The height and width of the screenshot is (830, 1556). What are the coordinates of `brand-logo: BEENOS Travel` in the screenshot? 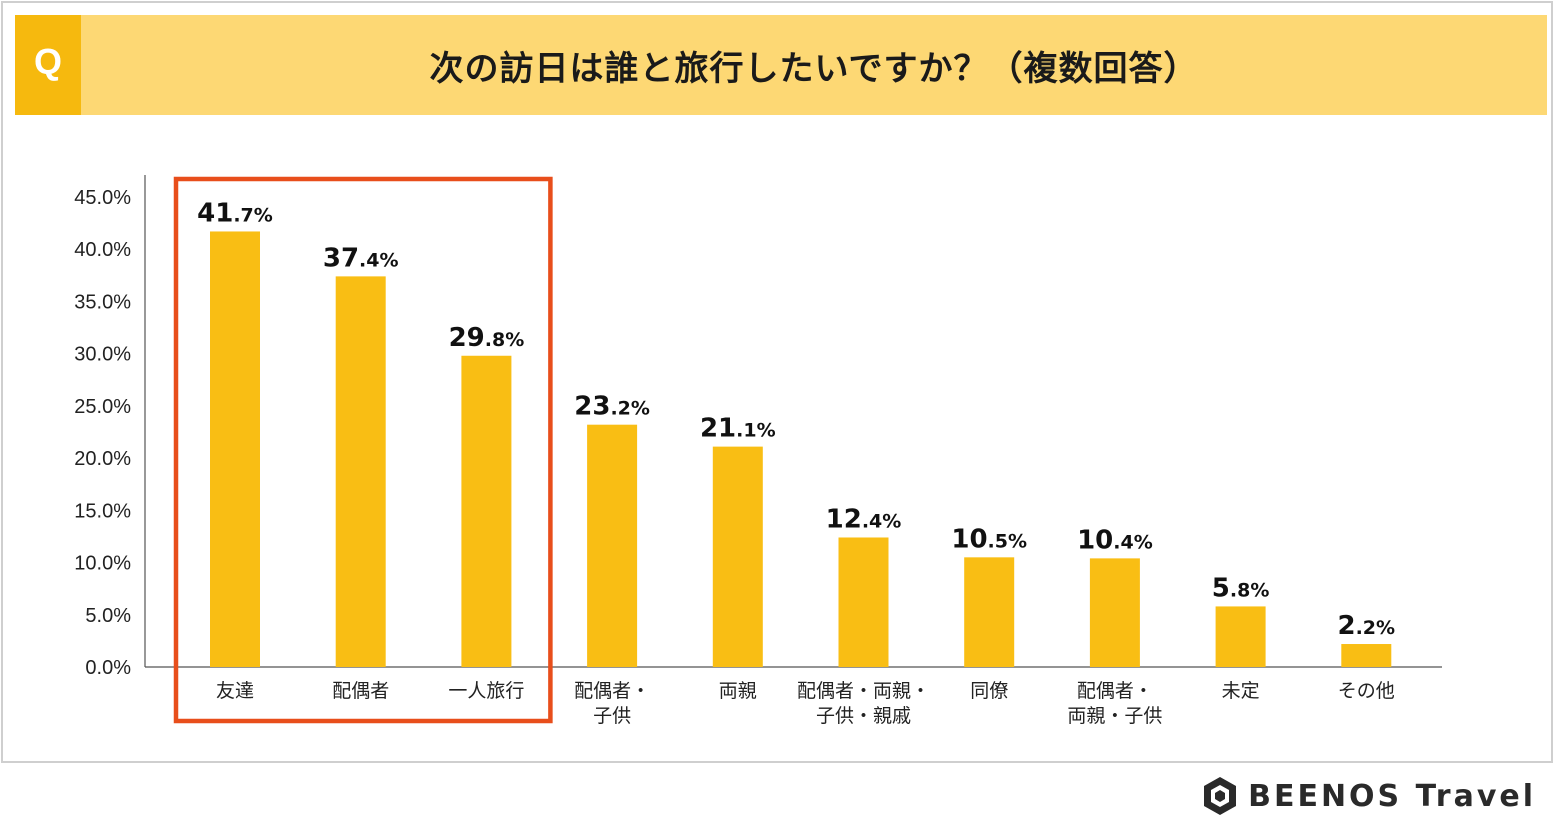 It's located at (1369, 796).